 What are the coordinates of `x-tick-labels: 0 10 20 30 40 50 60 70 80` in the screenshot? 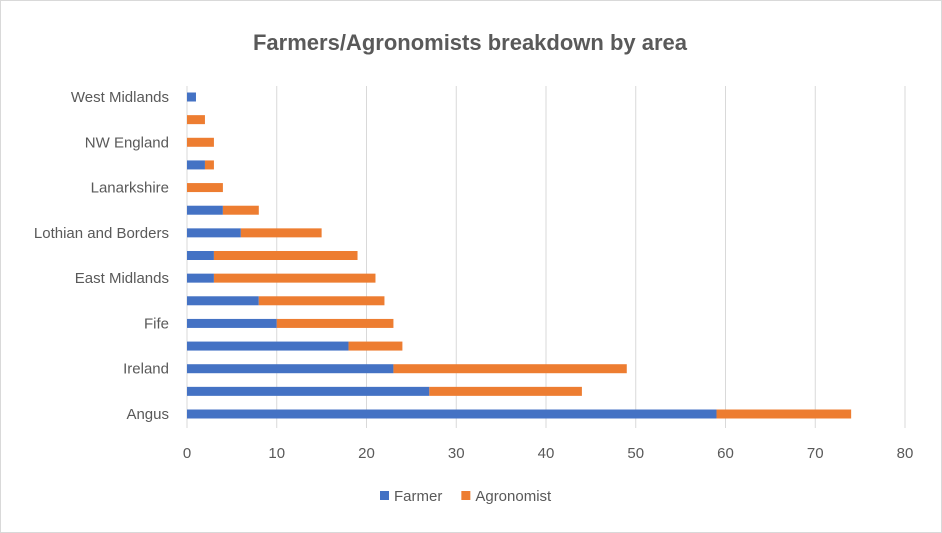 It's located at (548, 453).